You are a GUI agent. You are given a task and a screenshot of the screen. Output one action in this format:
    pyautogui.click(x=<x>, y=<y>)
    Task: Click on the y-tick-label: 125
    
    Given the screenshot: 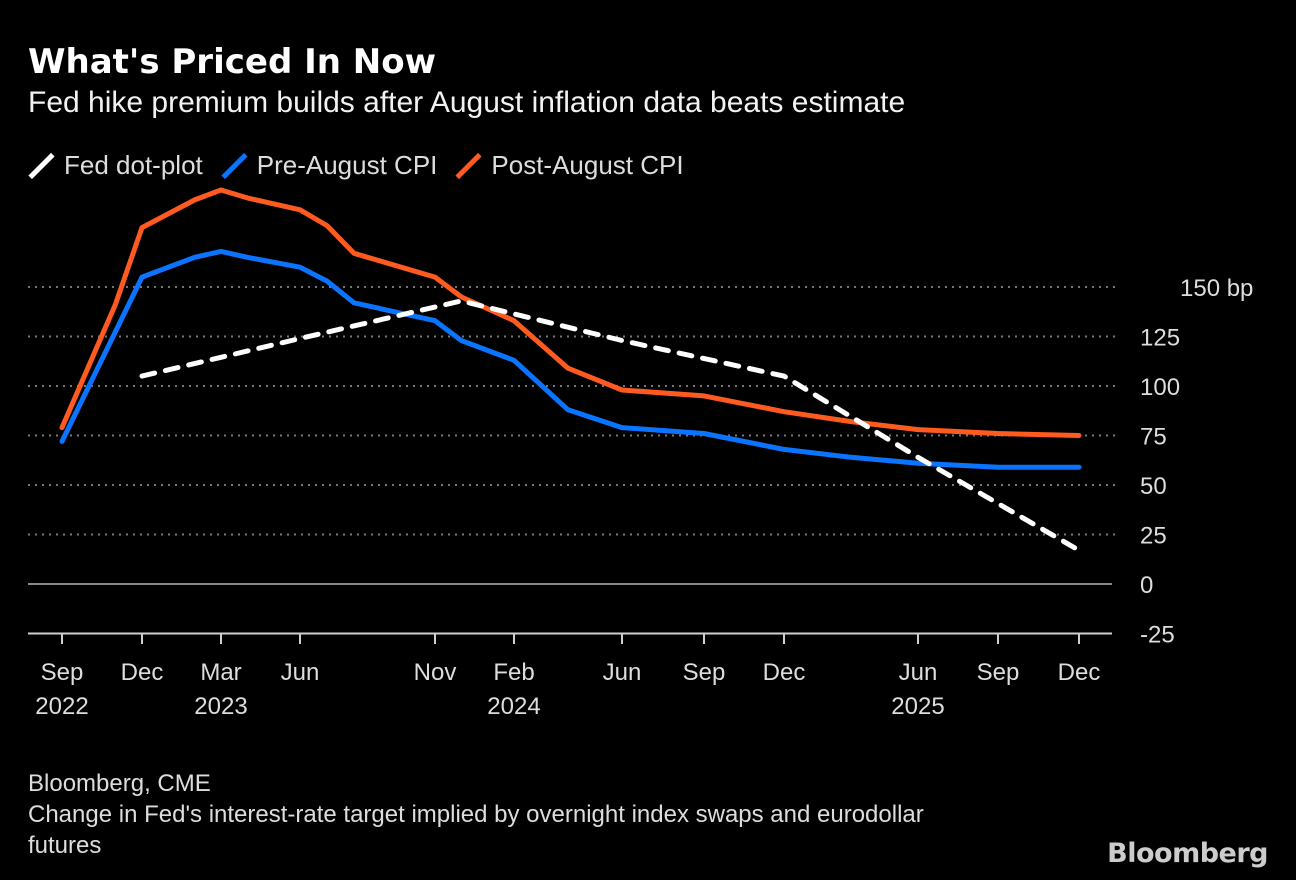 What is the action you would take?
    pyautogui.click(x=1160, y=338)
    